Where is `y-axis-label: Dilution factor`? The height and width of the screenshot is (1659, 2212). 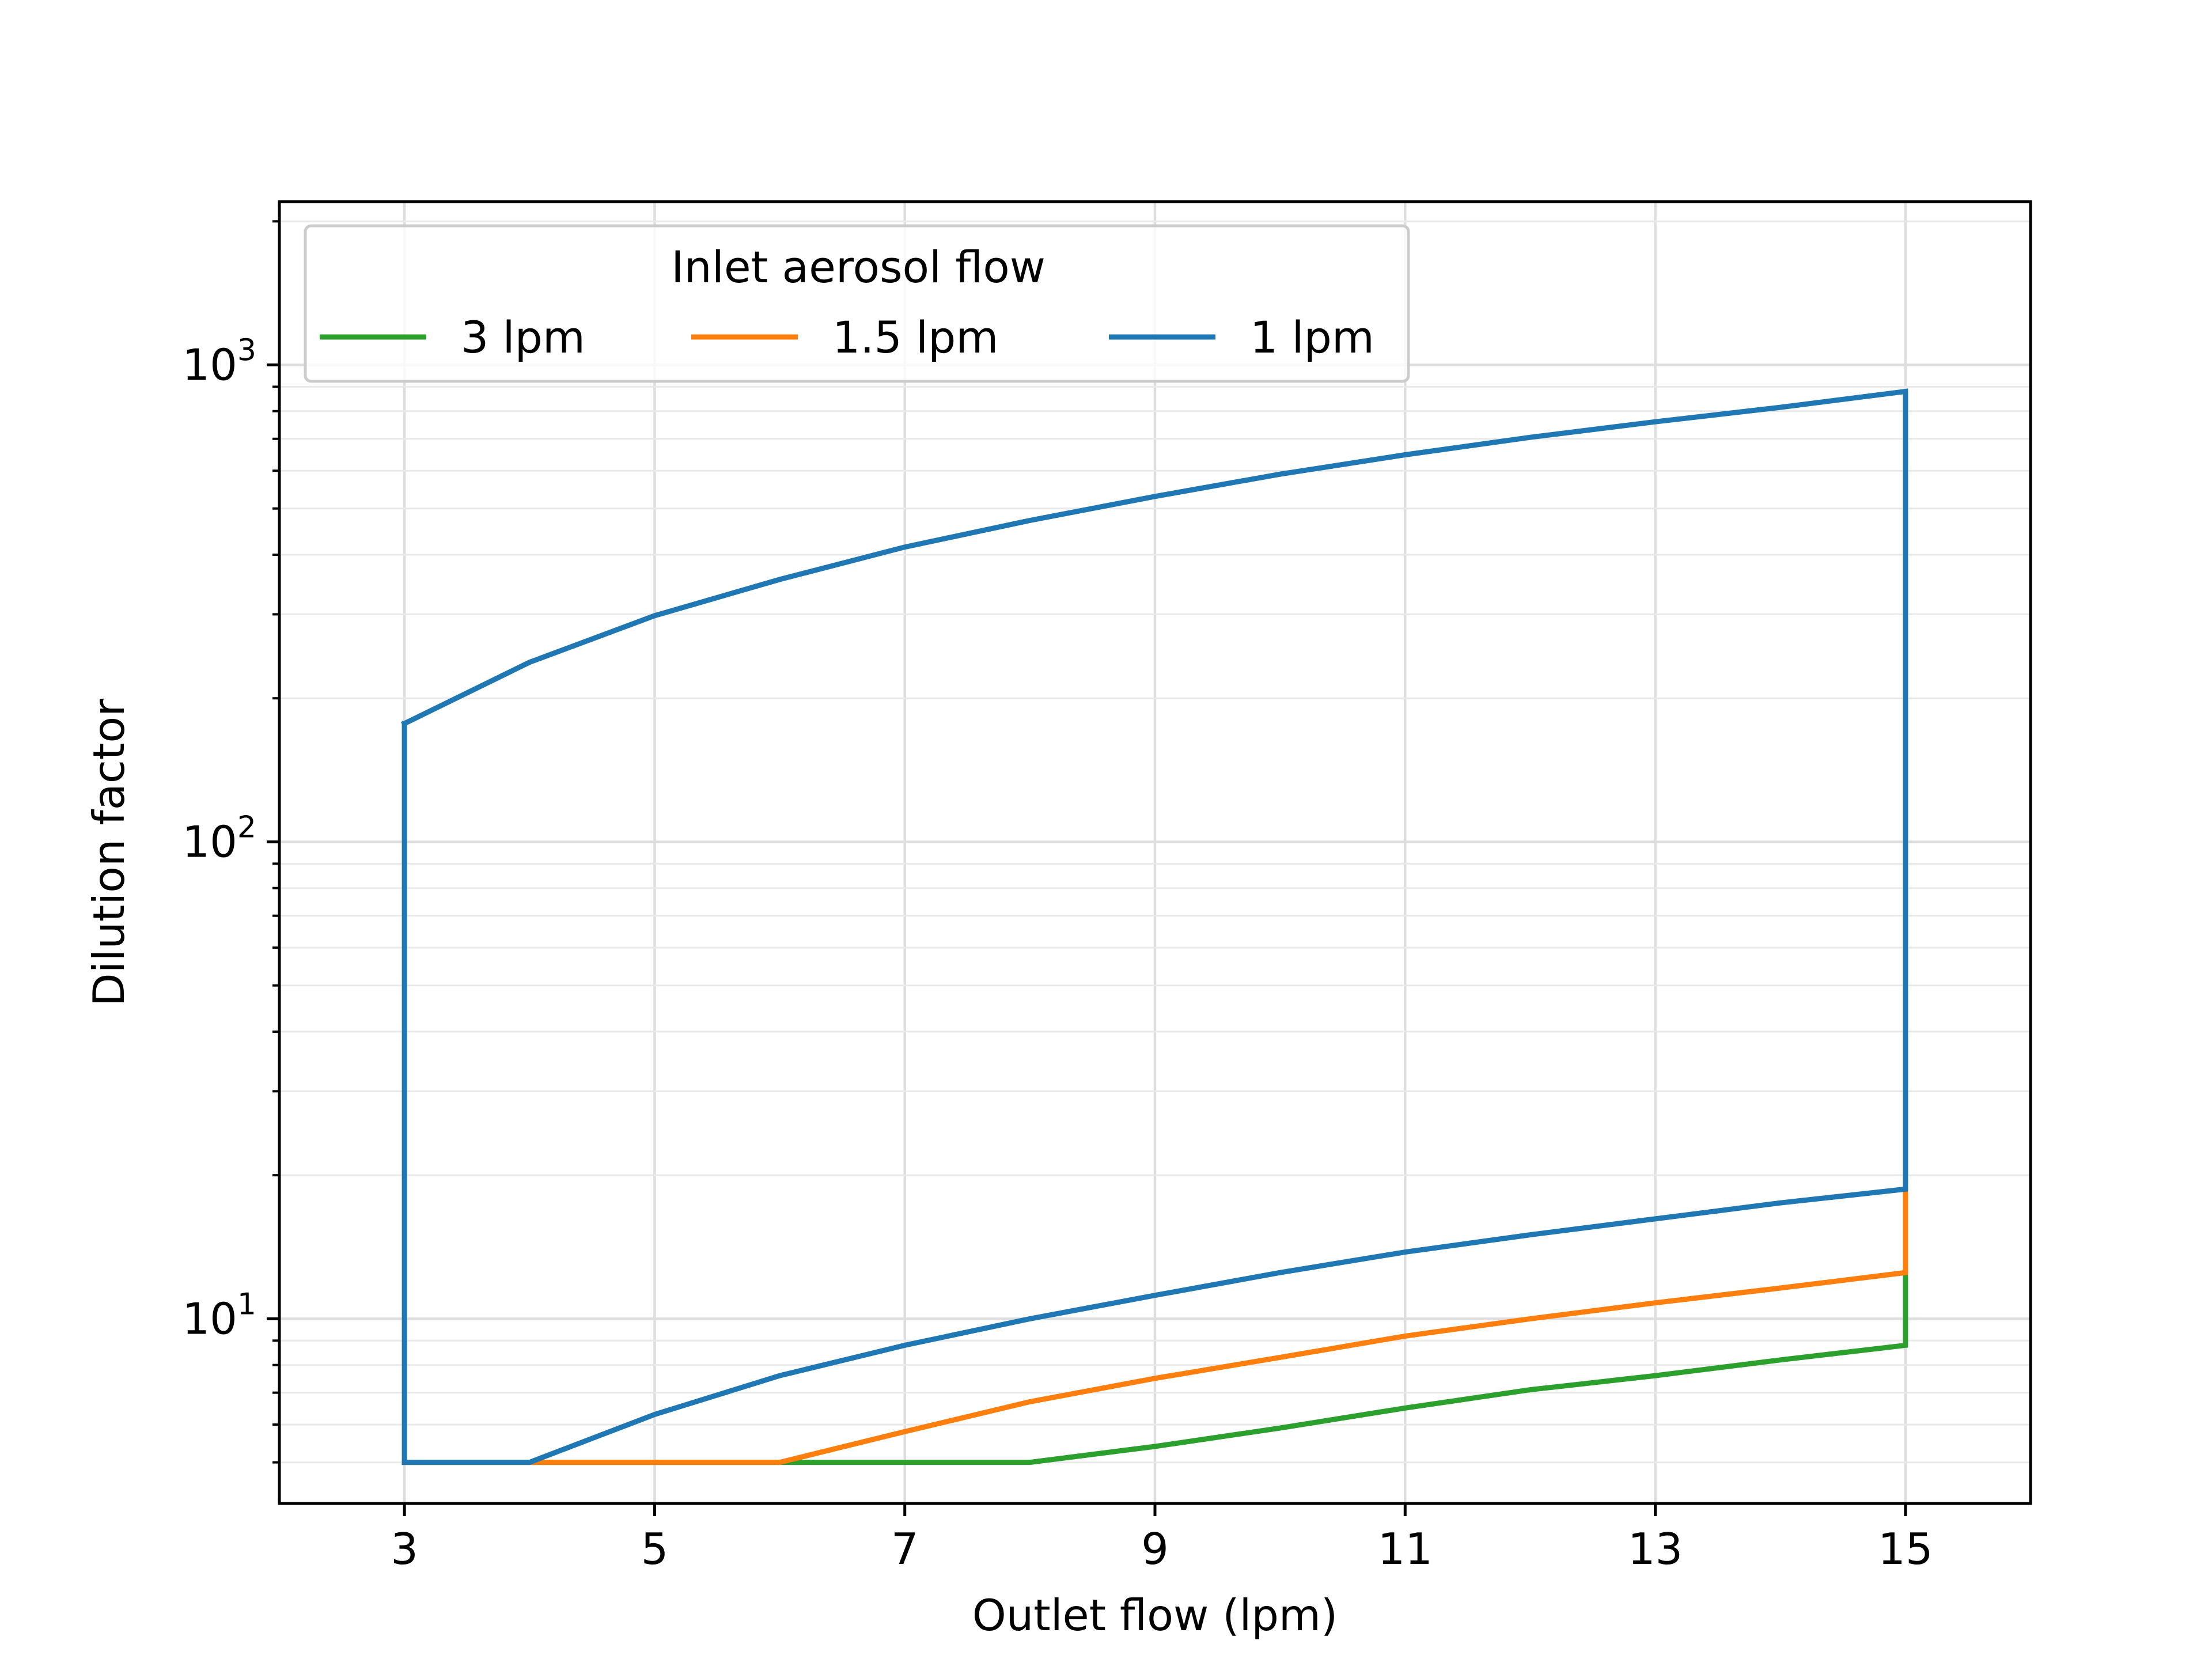
y-axis-label: Dilution factor is located at coordinates (109, 852).